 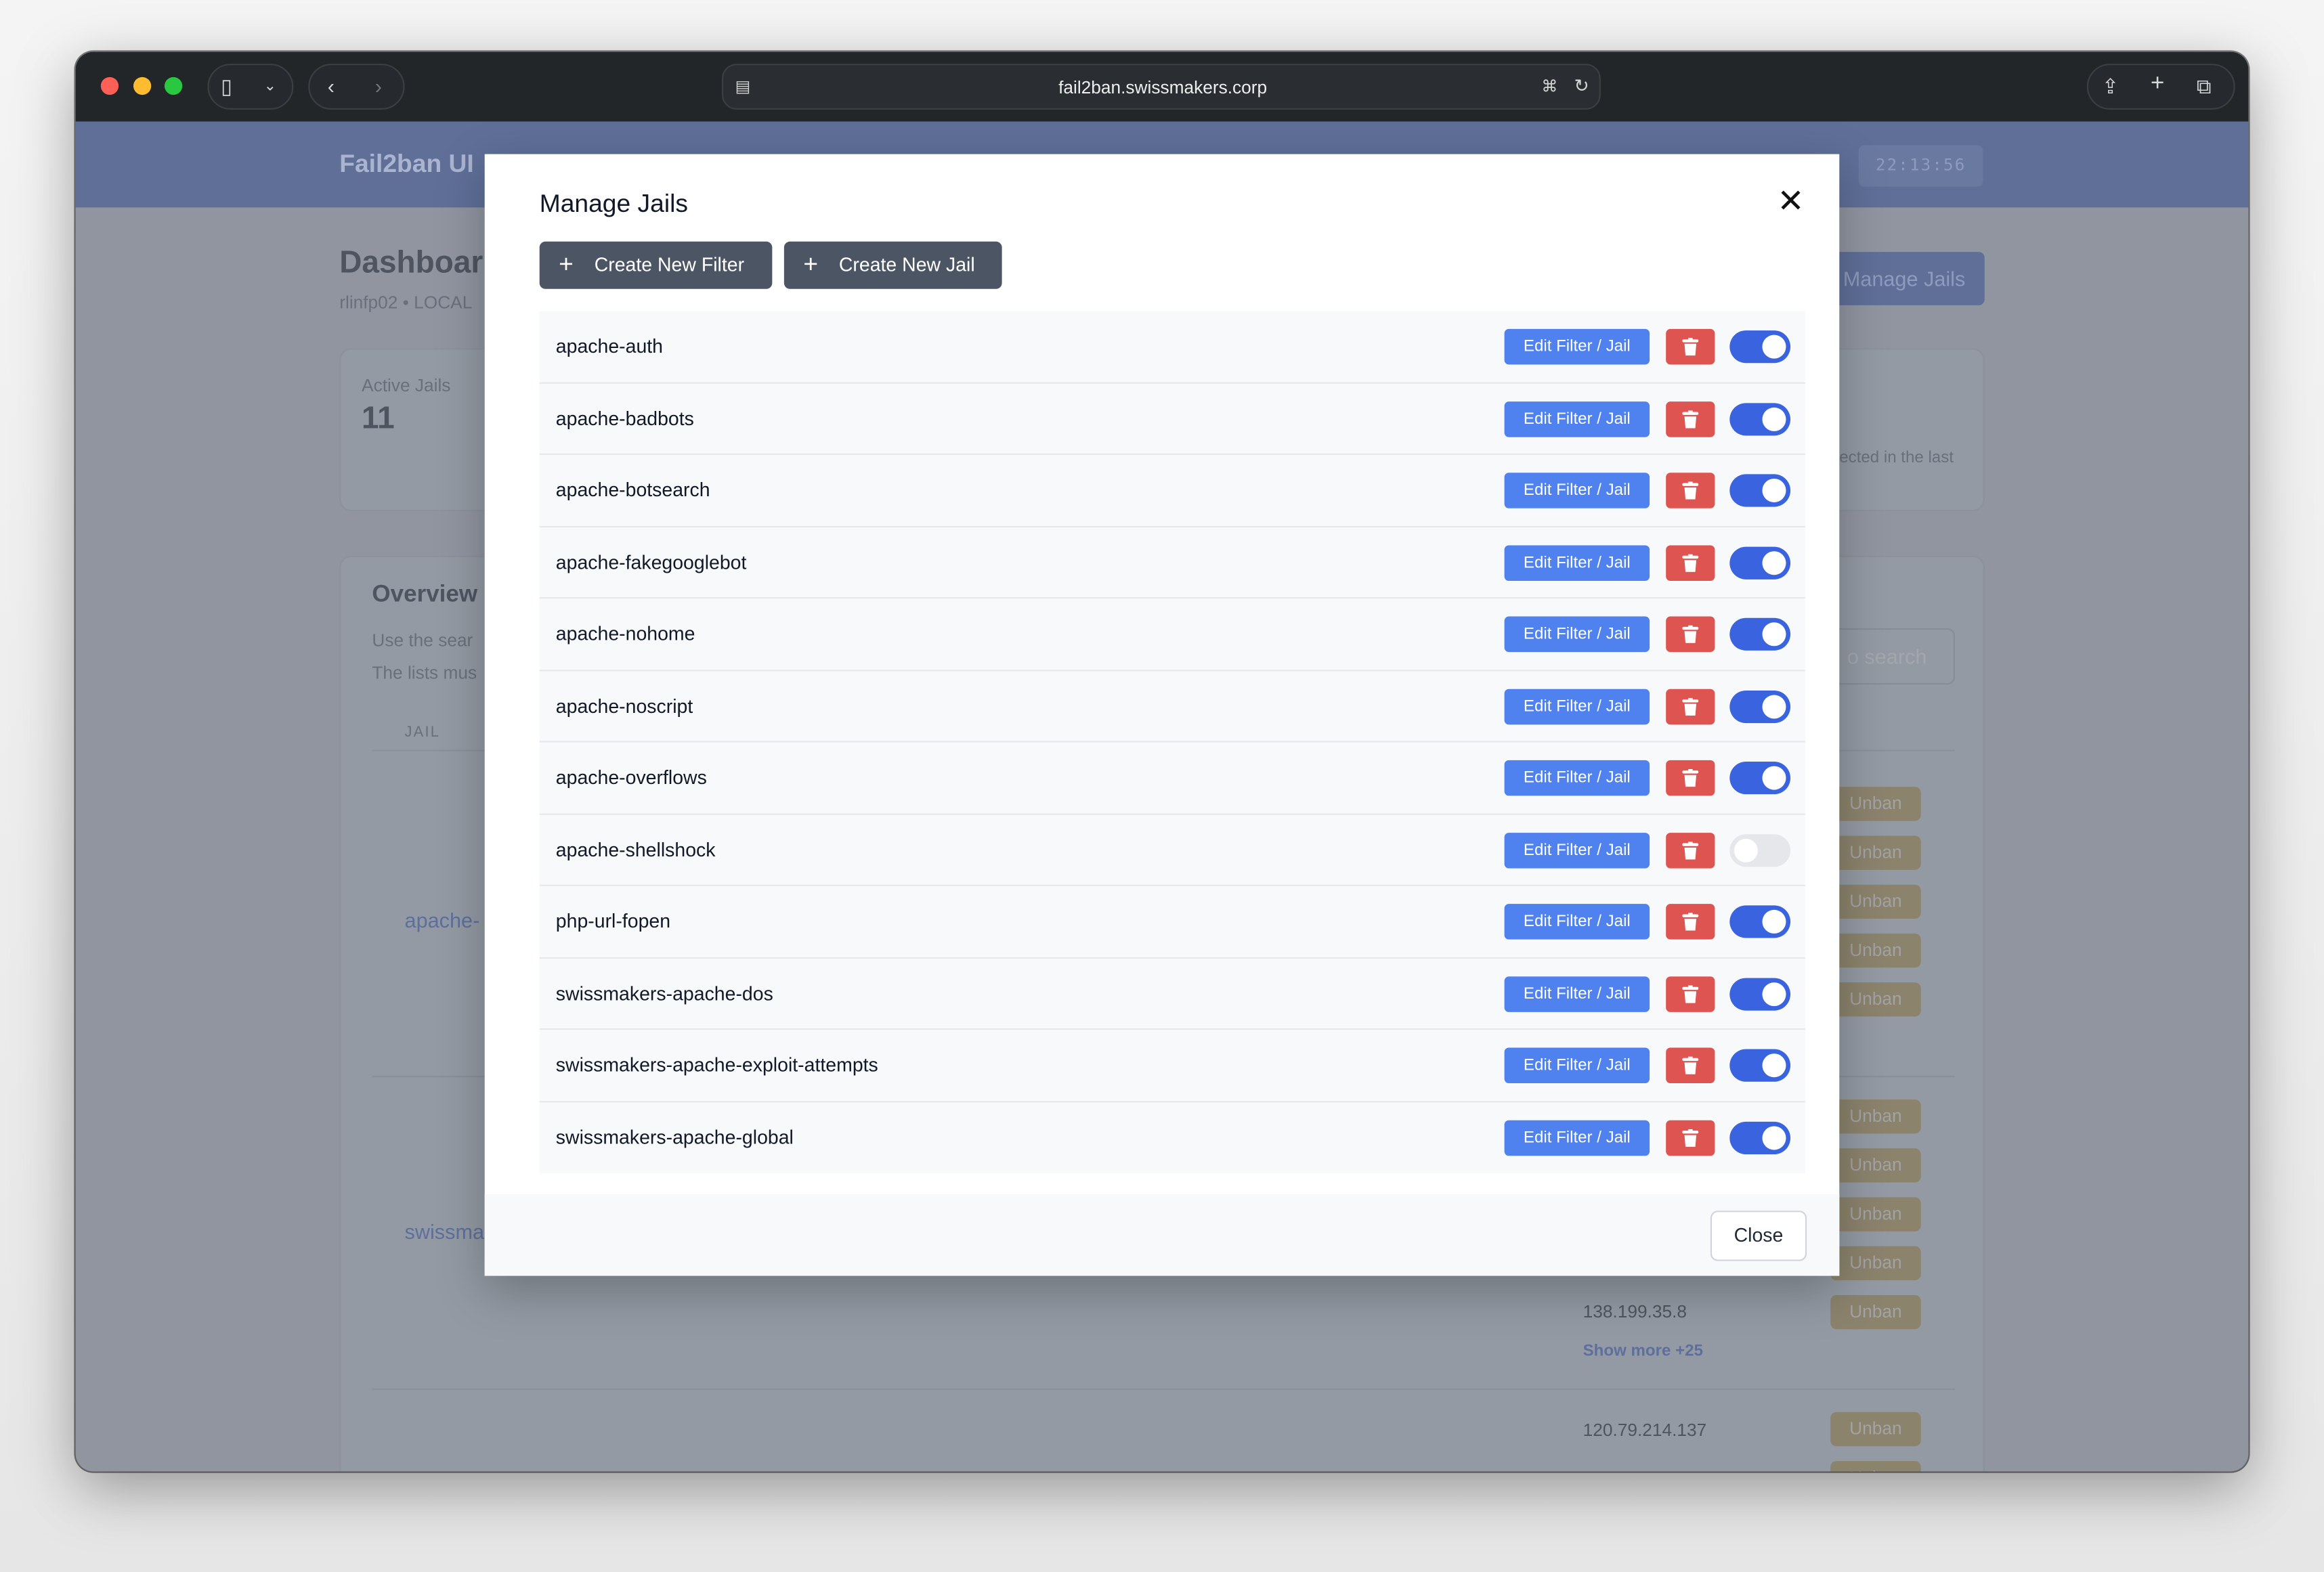 What do you see at coordinates (1162, 1235) in the screenshot?
I see `modal-footer: Close` at bounding box center [1162, 1235].